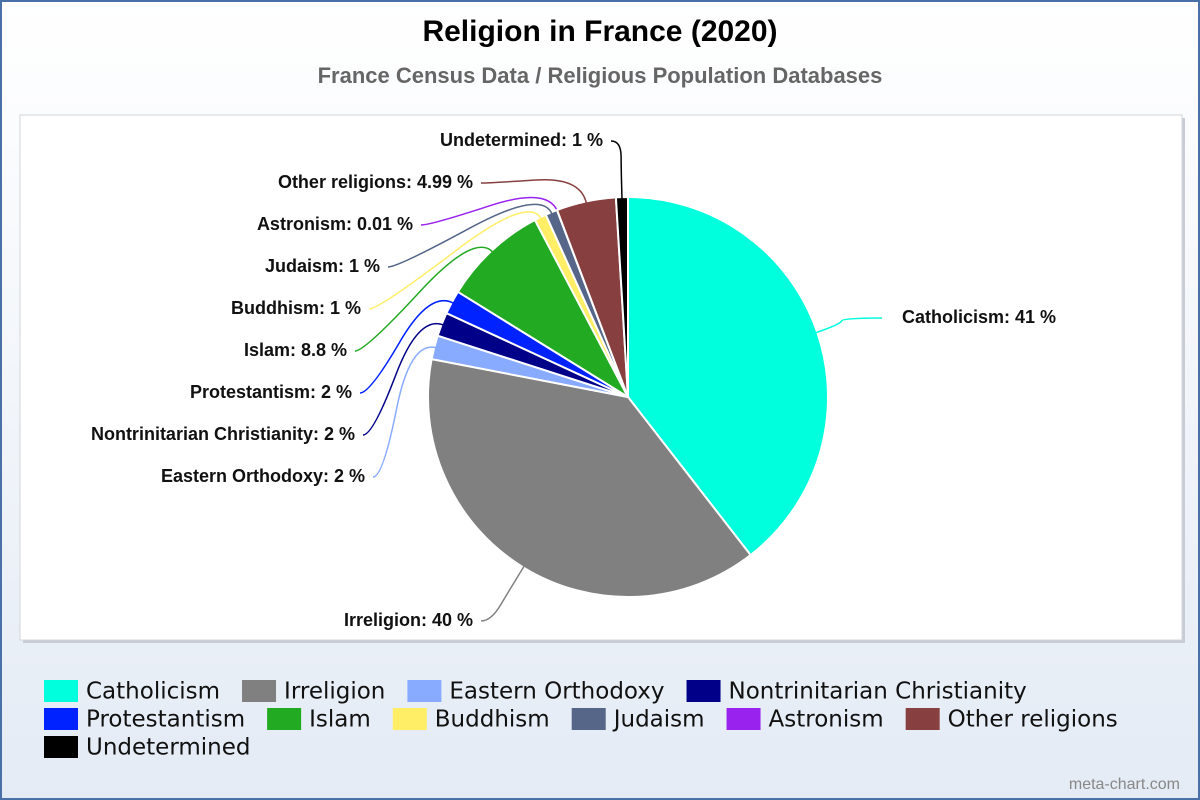  What do you see at coordinates (1033, 720) in the screenshot?
I see `legend-label: Other religions` at bounding box center [1033, 720].